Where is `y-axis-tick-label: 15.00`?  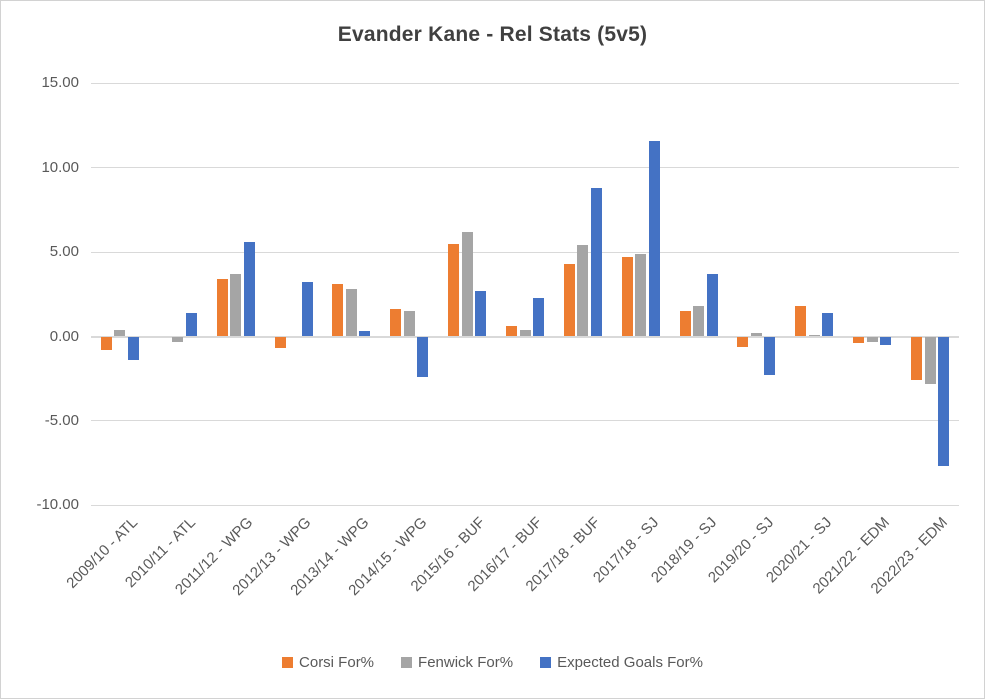
y-axis-tick-label: 15.00 is located at coordinates (60, 83).